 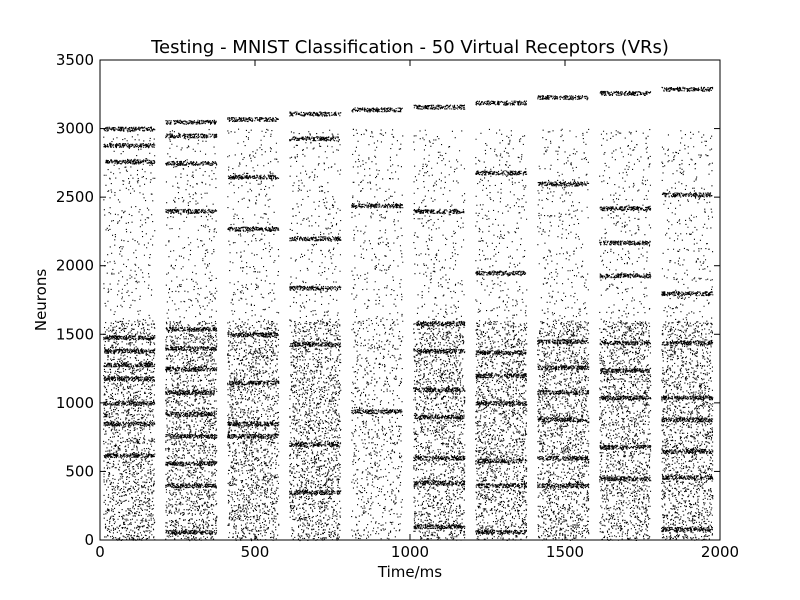 What do you see at coordinates (565, 552) in the screenshot?
I see `x-tick-label: 1500` at bounding box center [565, 552].